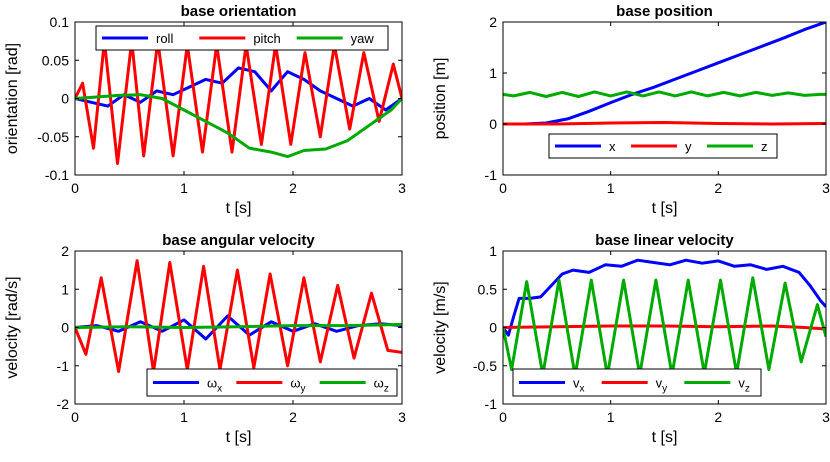 This screenshot has width=830, height=462. Describe the element at coordinates (662, 385) in the screenshot. I see `legend-label-vy: vy` at that location.